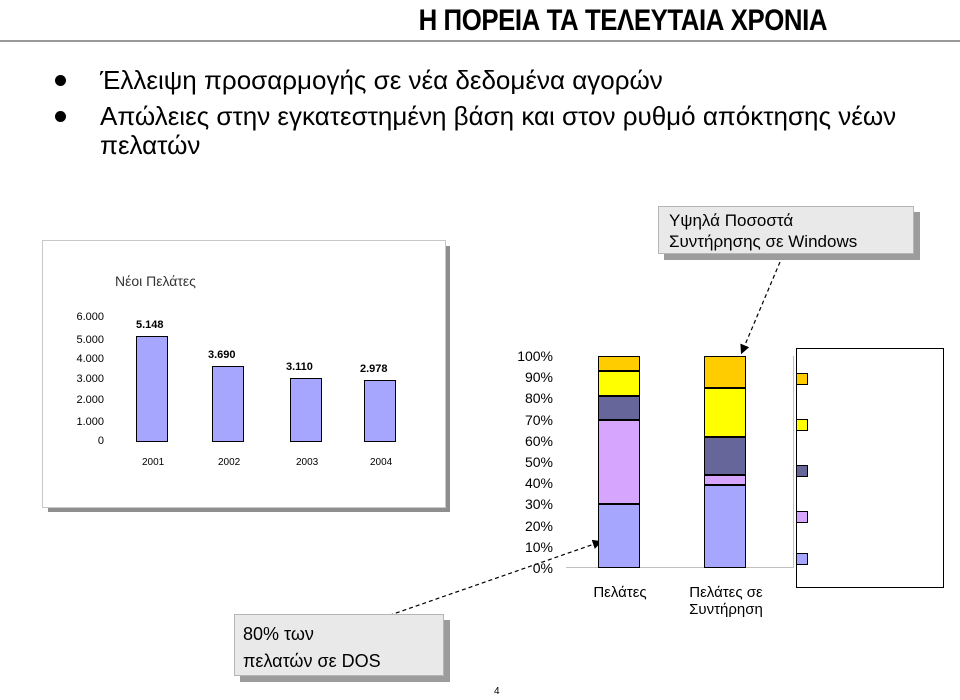 This screenshot has width=960, height=700. Describe the element at coordinates (374, 369) in the screenshot. I see `data-label: 2.978` at that location.